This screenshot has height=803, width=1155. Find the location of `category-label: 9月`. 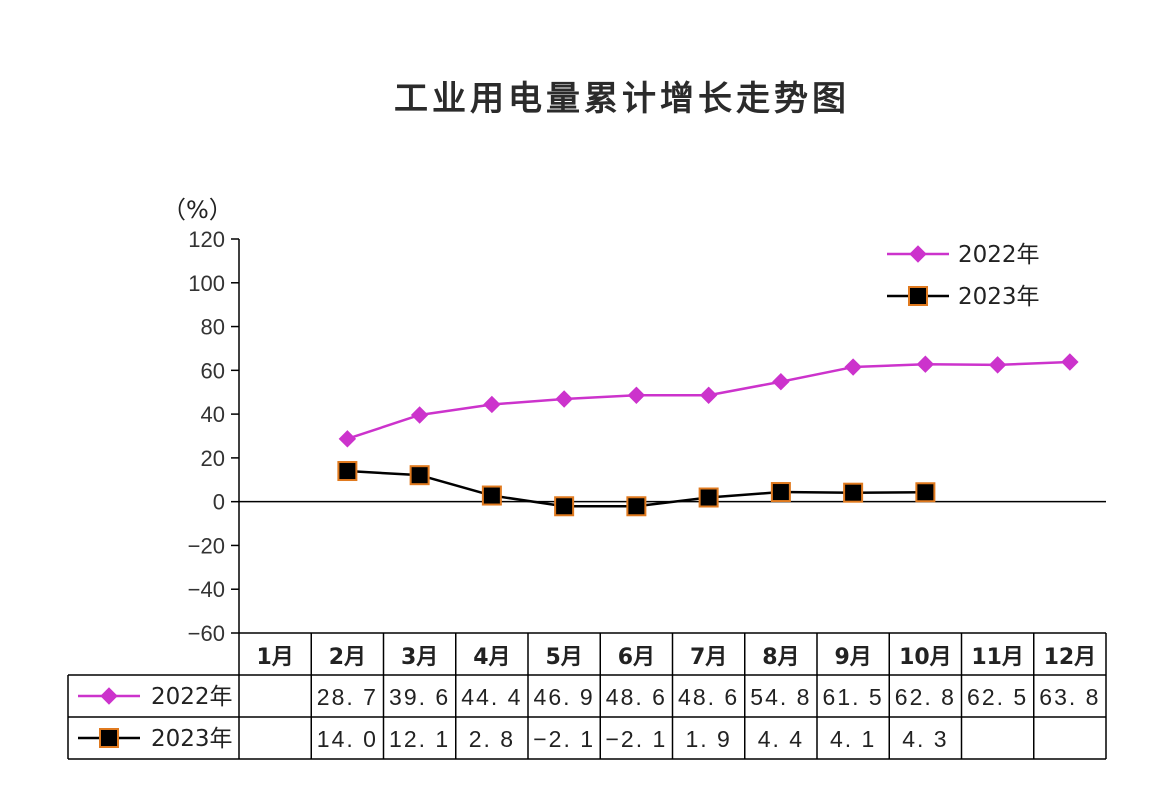

category-label: 9月 is located at coordinates (852, 657).